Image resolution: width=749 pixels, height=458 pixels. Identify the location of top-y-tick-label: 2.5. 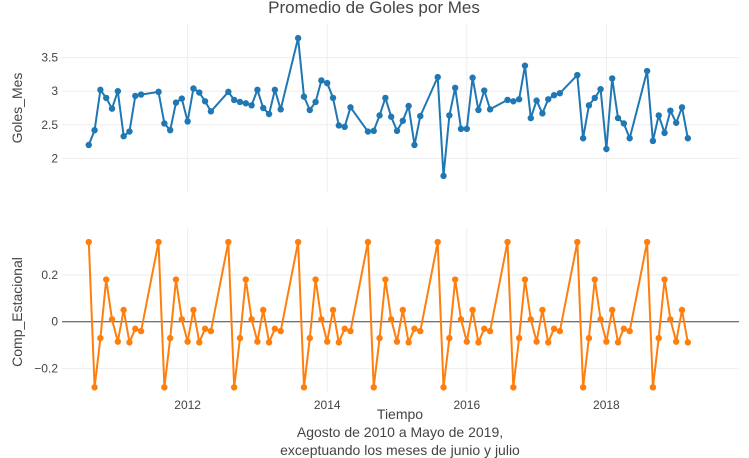
(49, 125).